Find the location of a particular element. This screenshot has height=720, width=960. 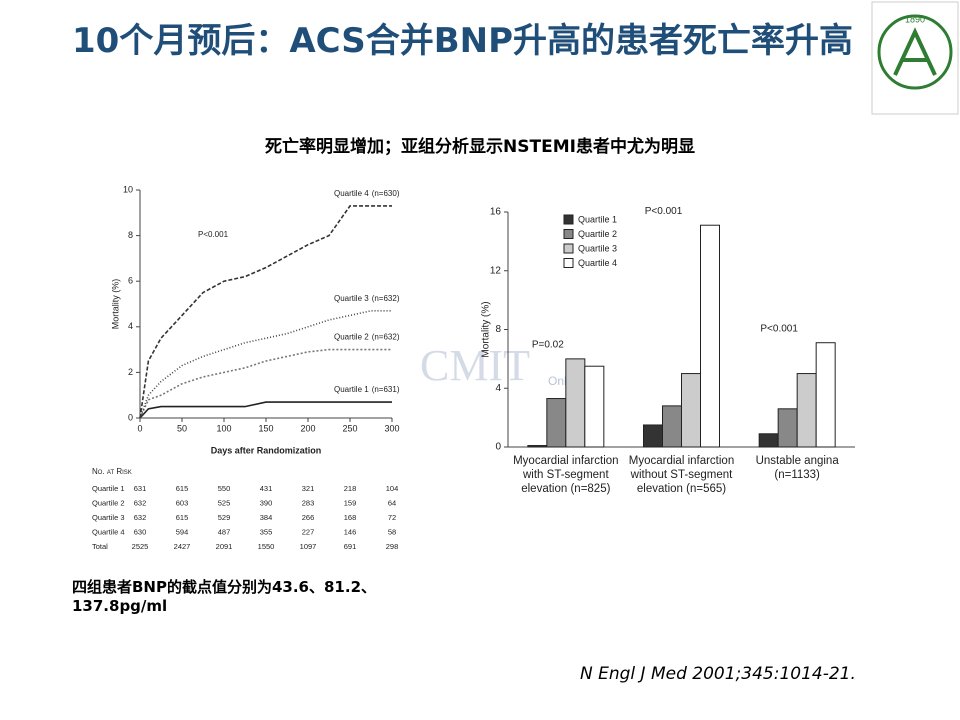

subtitle: 死亡率明显增加；亚组分析显示NSTEMI患者中尤为明显 is located at coordinates (480, 147).